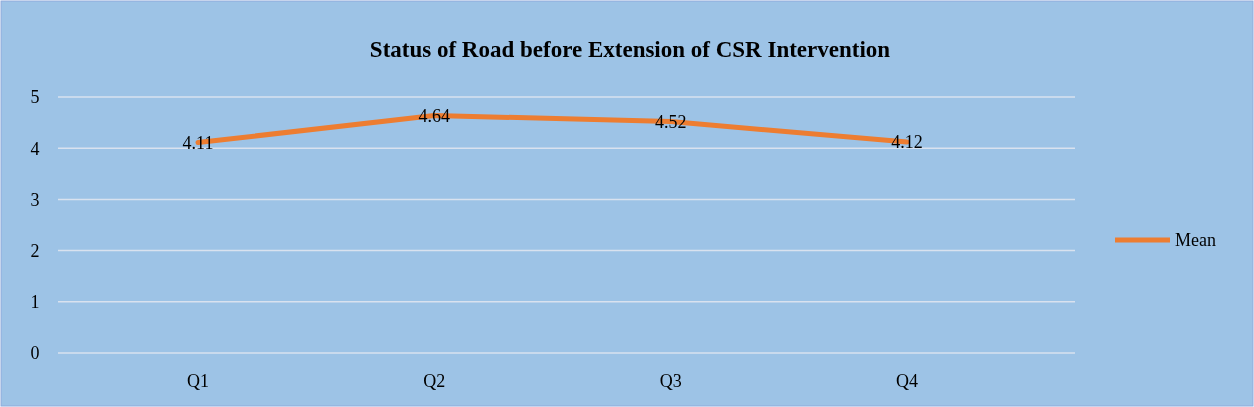 The width and height of the screenshot is (1254, 407). Describe the element at coordinates (630, 49) in the screenshot. I see `chart-title: Status of Road before Extension of CSR Intervention` at that location.